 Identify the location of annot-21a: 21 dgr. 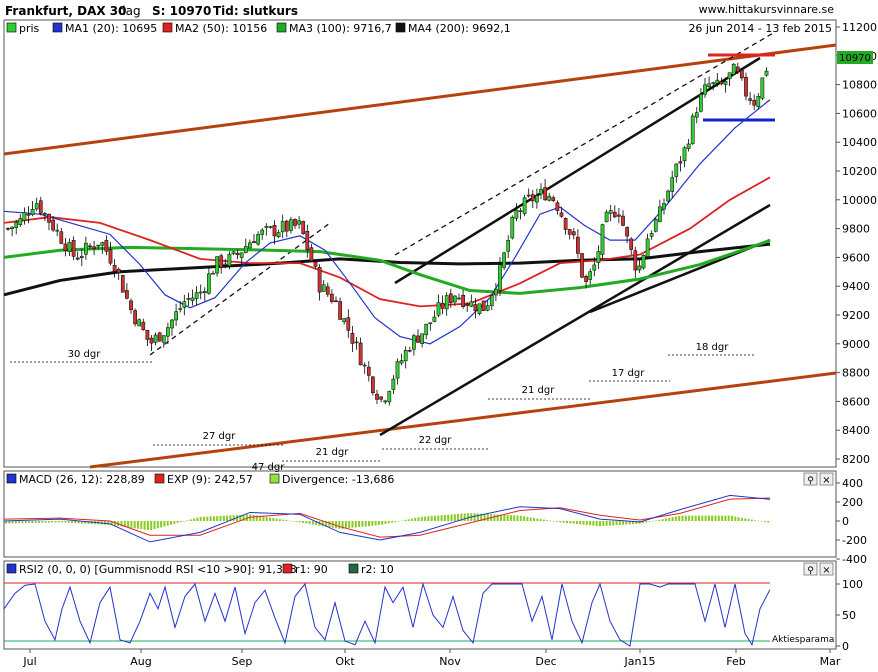
(333, 452).